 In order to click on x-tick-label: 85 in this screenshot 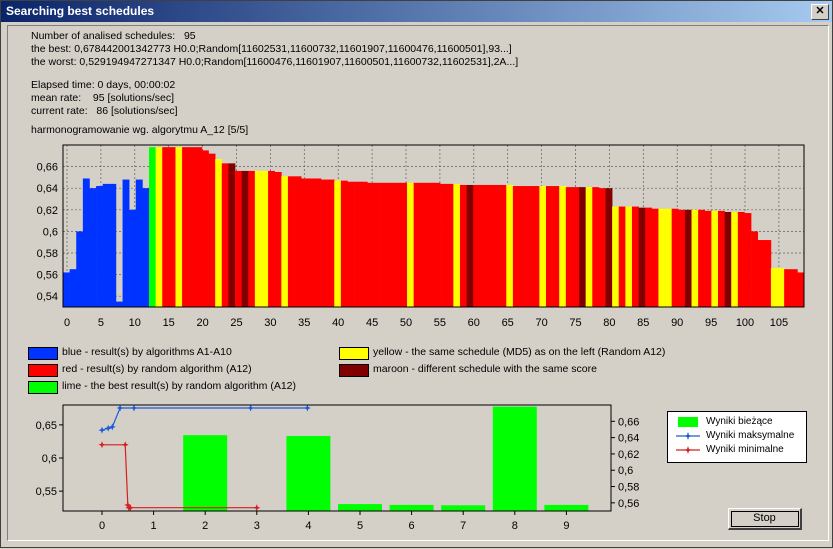, I will do `click(643, 323)`.